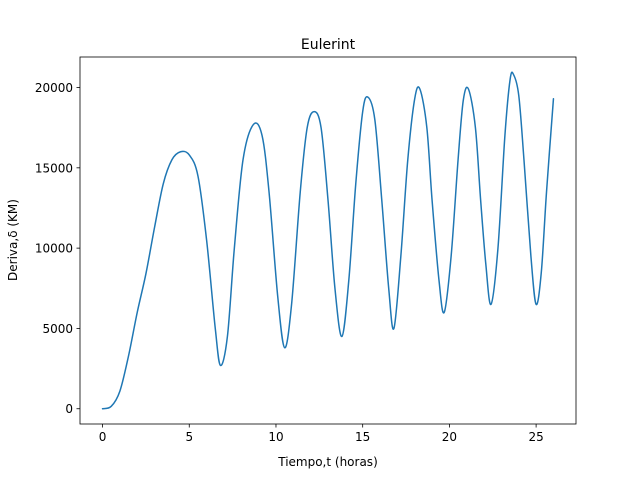  I want to click on y-ticks: 0 5000 10000 15000 20000, so click(57, 248).